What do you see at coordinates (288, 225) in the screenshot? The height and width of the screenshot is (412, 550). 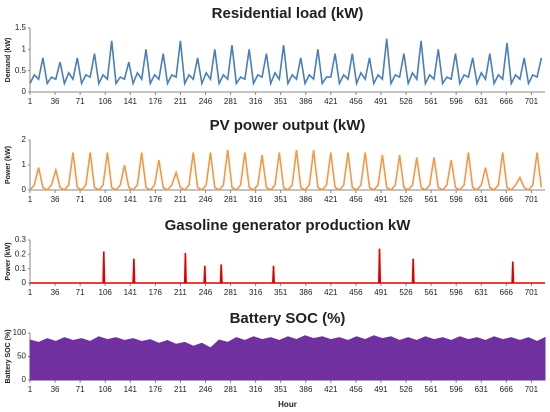 I see `panel-title: Gasoline generator production kW` at bounding box center [288, 225].